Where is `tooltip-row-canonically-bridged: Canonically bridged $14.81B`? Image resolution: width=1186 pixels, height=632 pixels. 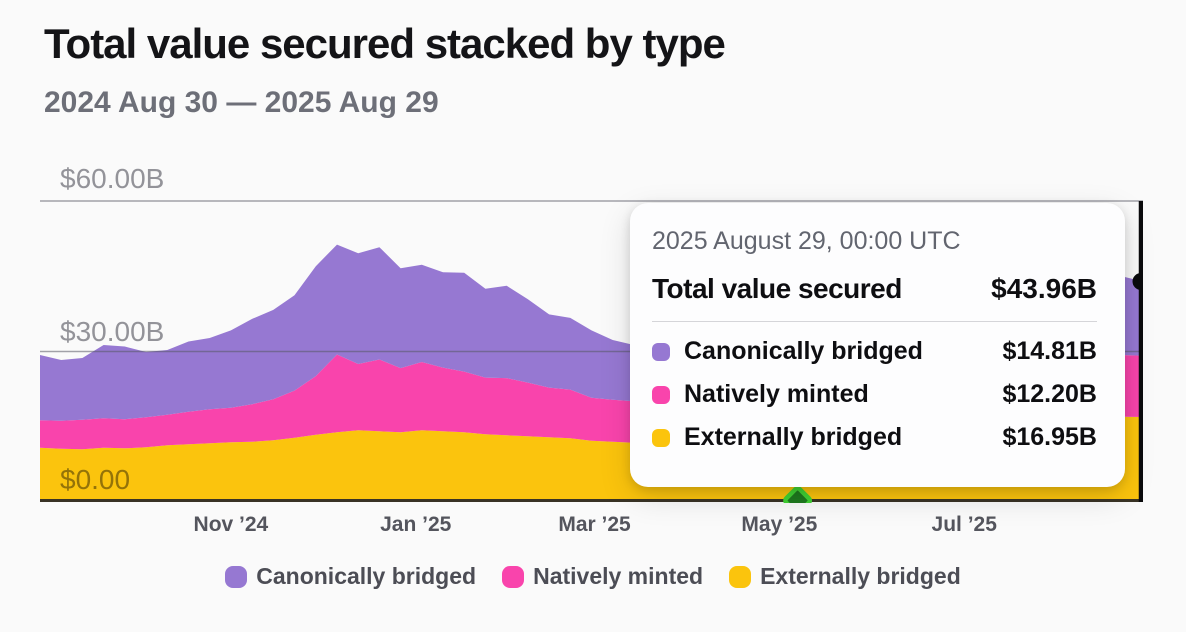
tooltip-row-canonically-bridged: Canonically bridged $14.81B is located at coordinates (874, 351).